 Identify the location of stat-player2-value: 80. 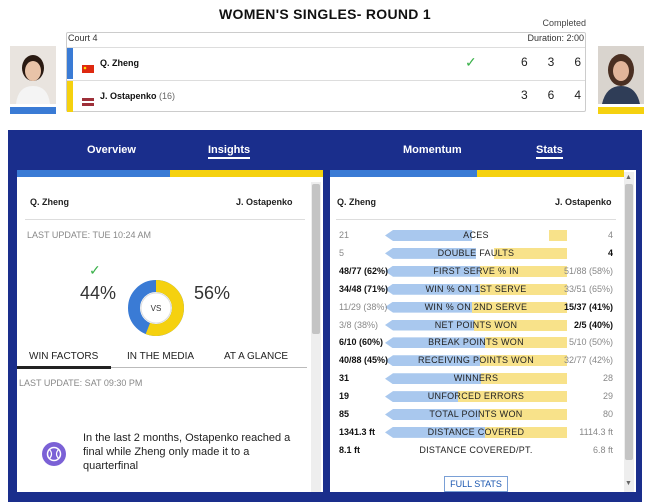
(607, 414).